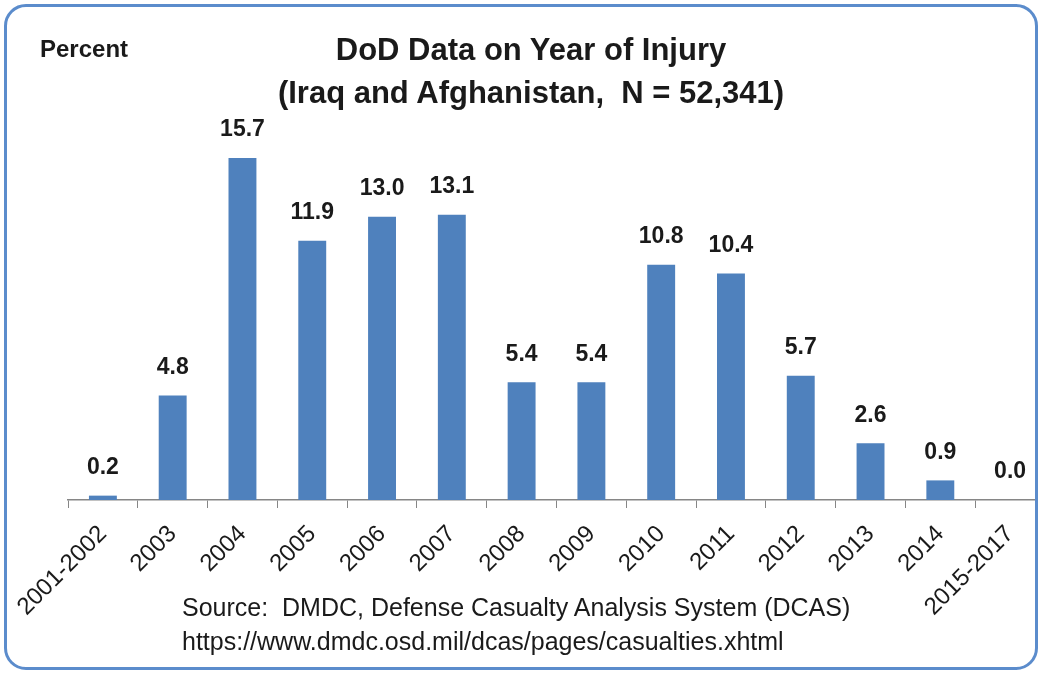  I want to click on data-label: 15.7, so click(242, 128).